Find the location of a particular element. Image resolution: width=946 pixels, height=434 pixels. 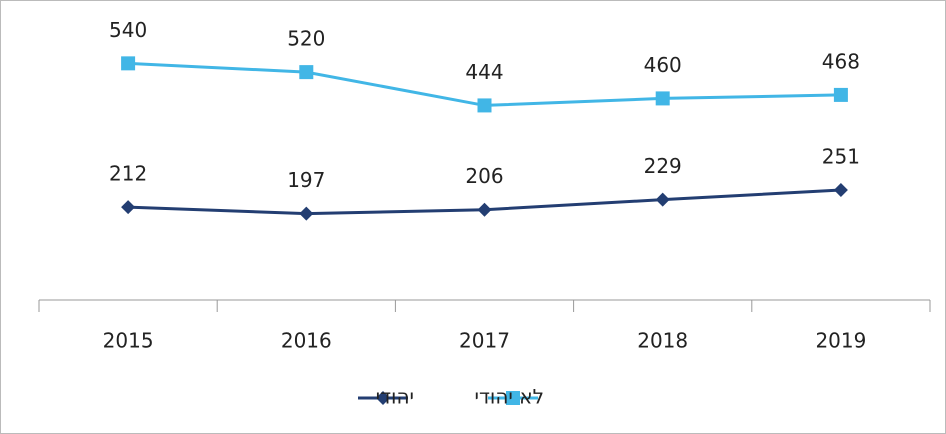

x-tick-label: 2017 is located at coordinates (484, 341).